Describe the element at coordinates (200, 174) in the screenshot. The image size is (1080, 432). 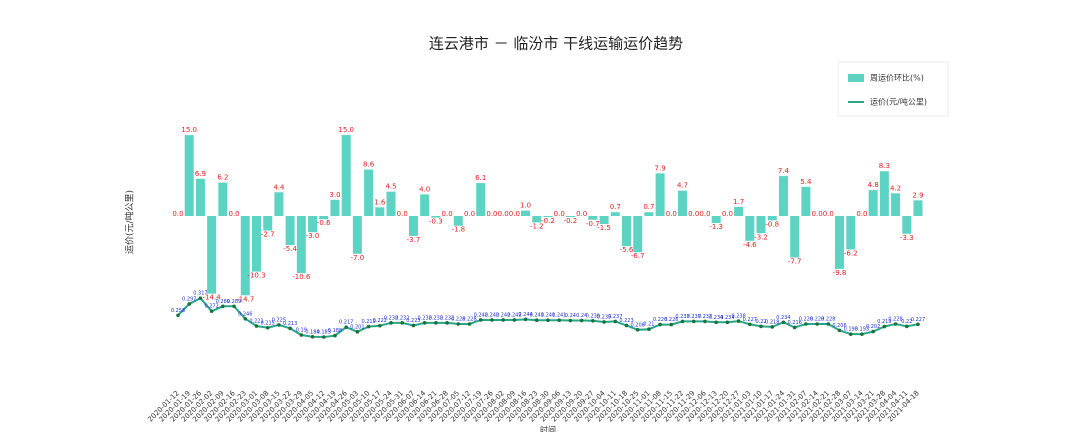
I see `bar-value-label: 6.9` at that location.